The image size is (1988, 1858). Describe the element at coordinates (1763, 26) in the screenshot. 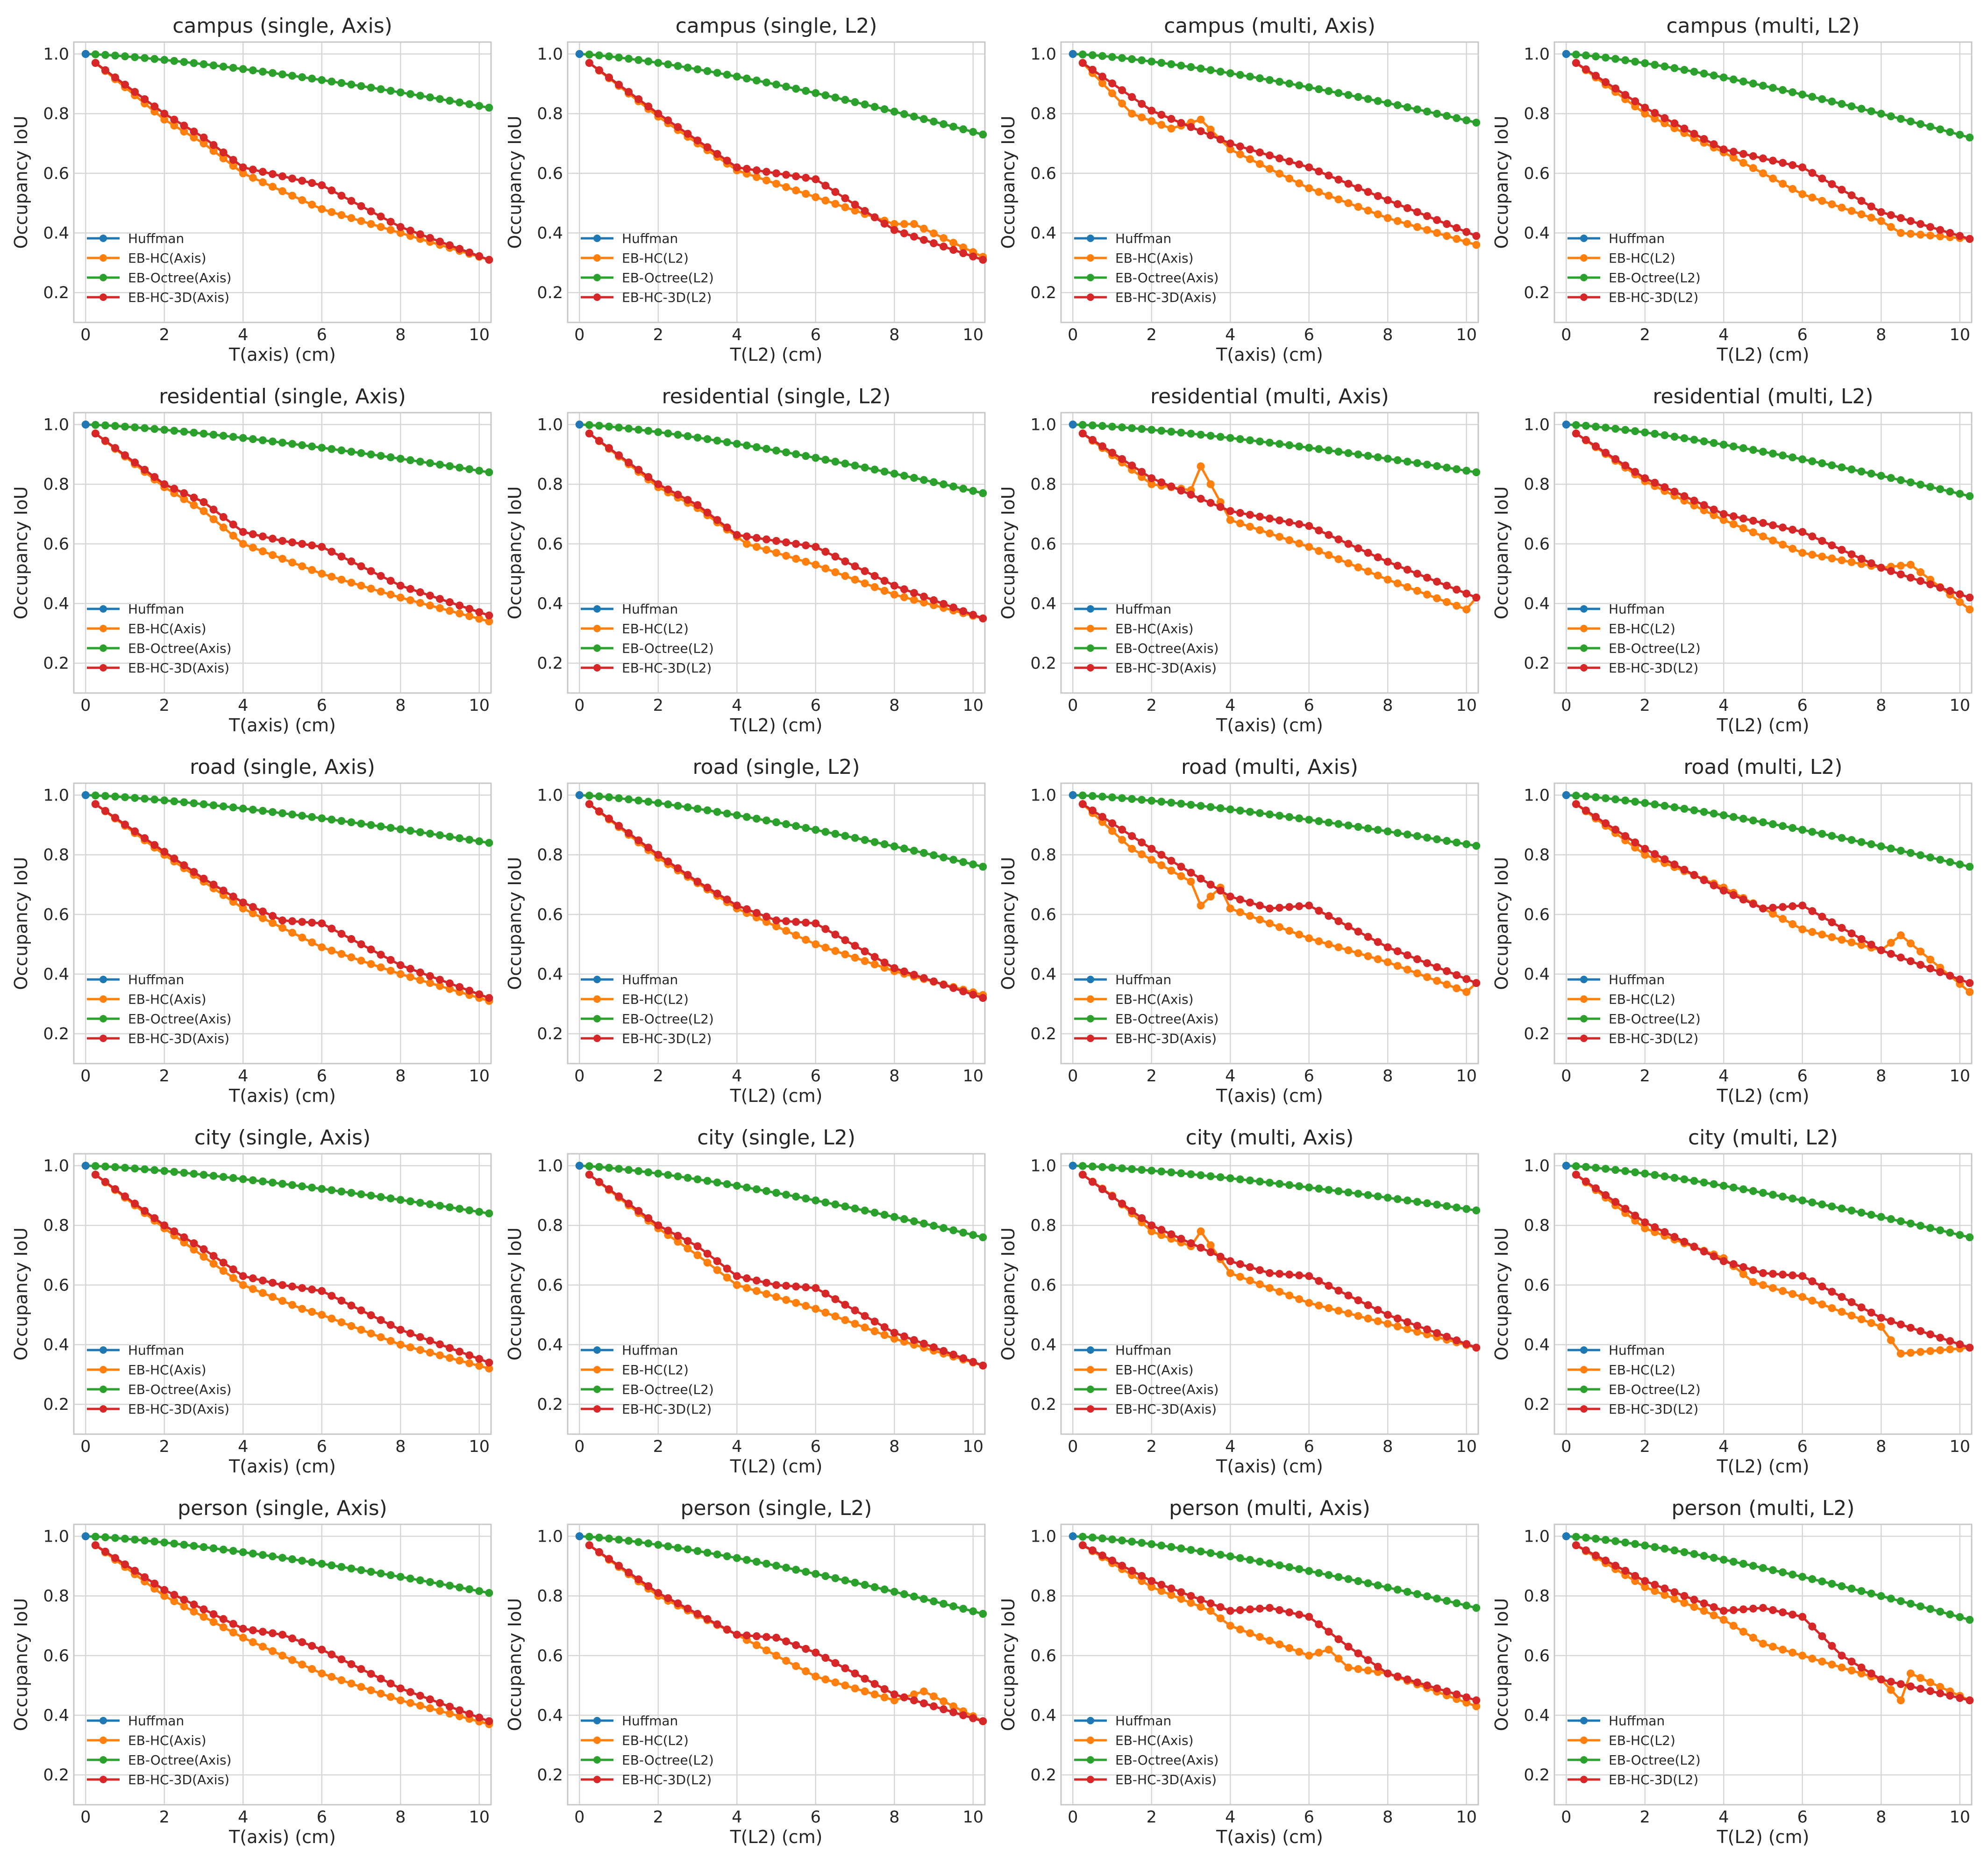

I see `subplot-title: campus (multi, L2)` at that location.